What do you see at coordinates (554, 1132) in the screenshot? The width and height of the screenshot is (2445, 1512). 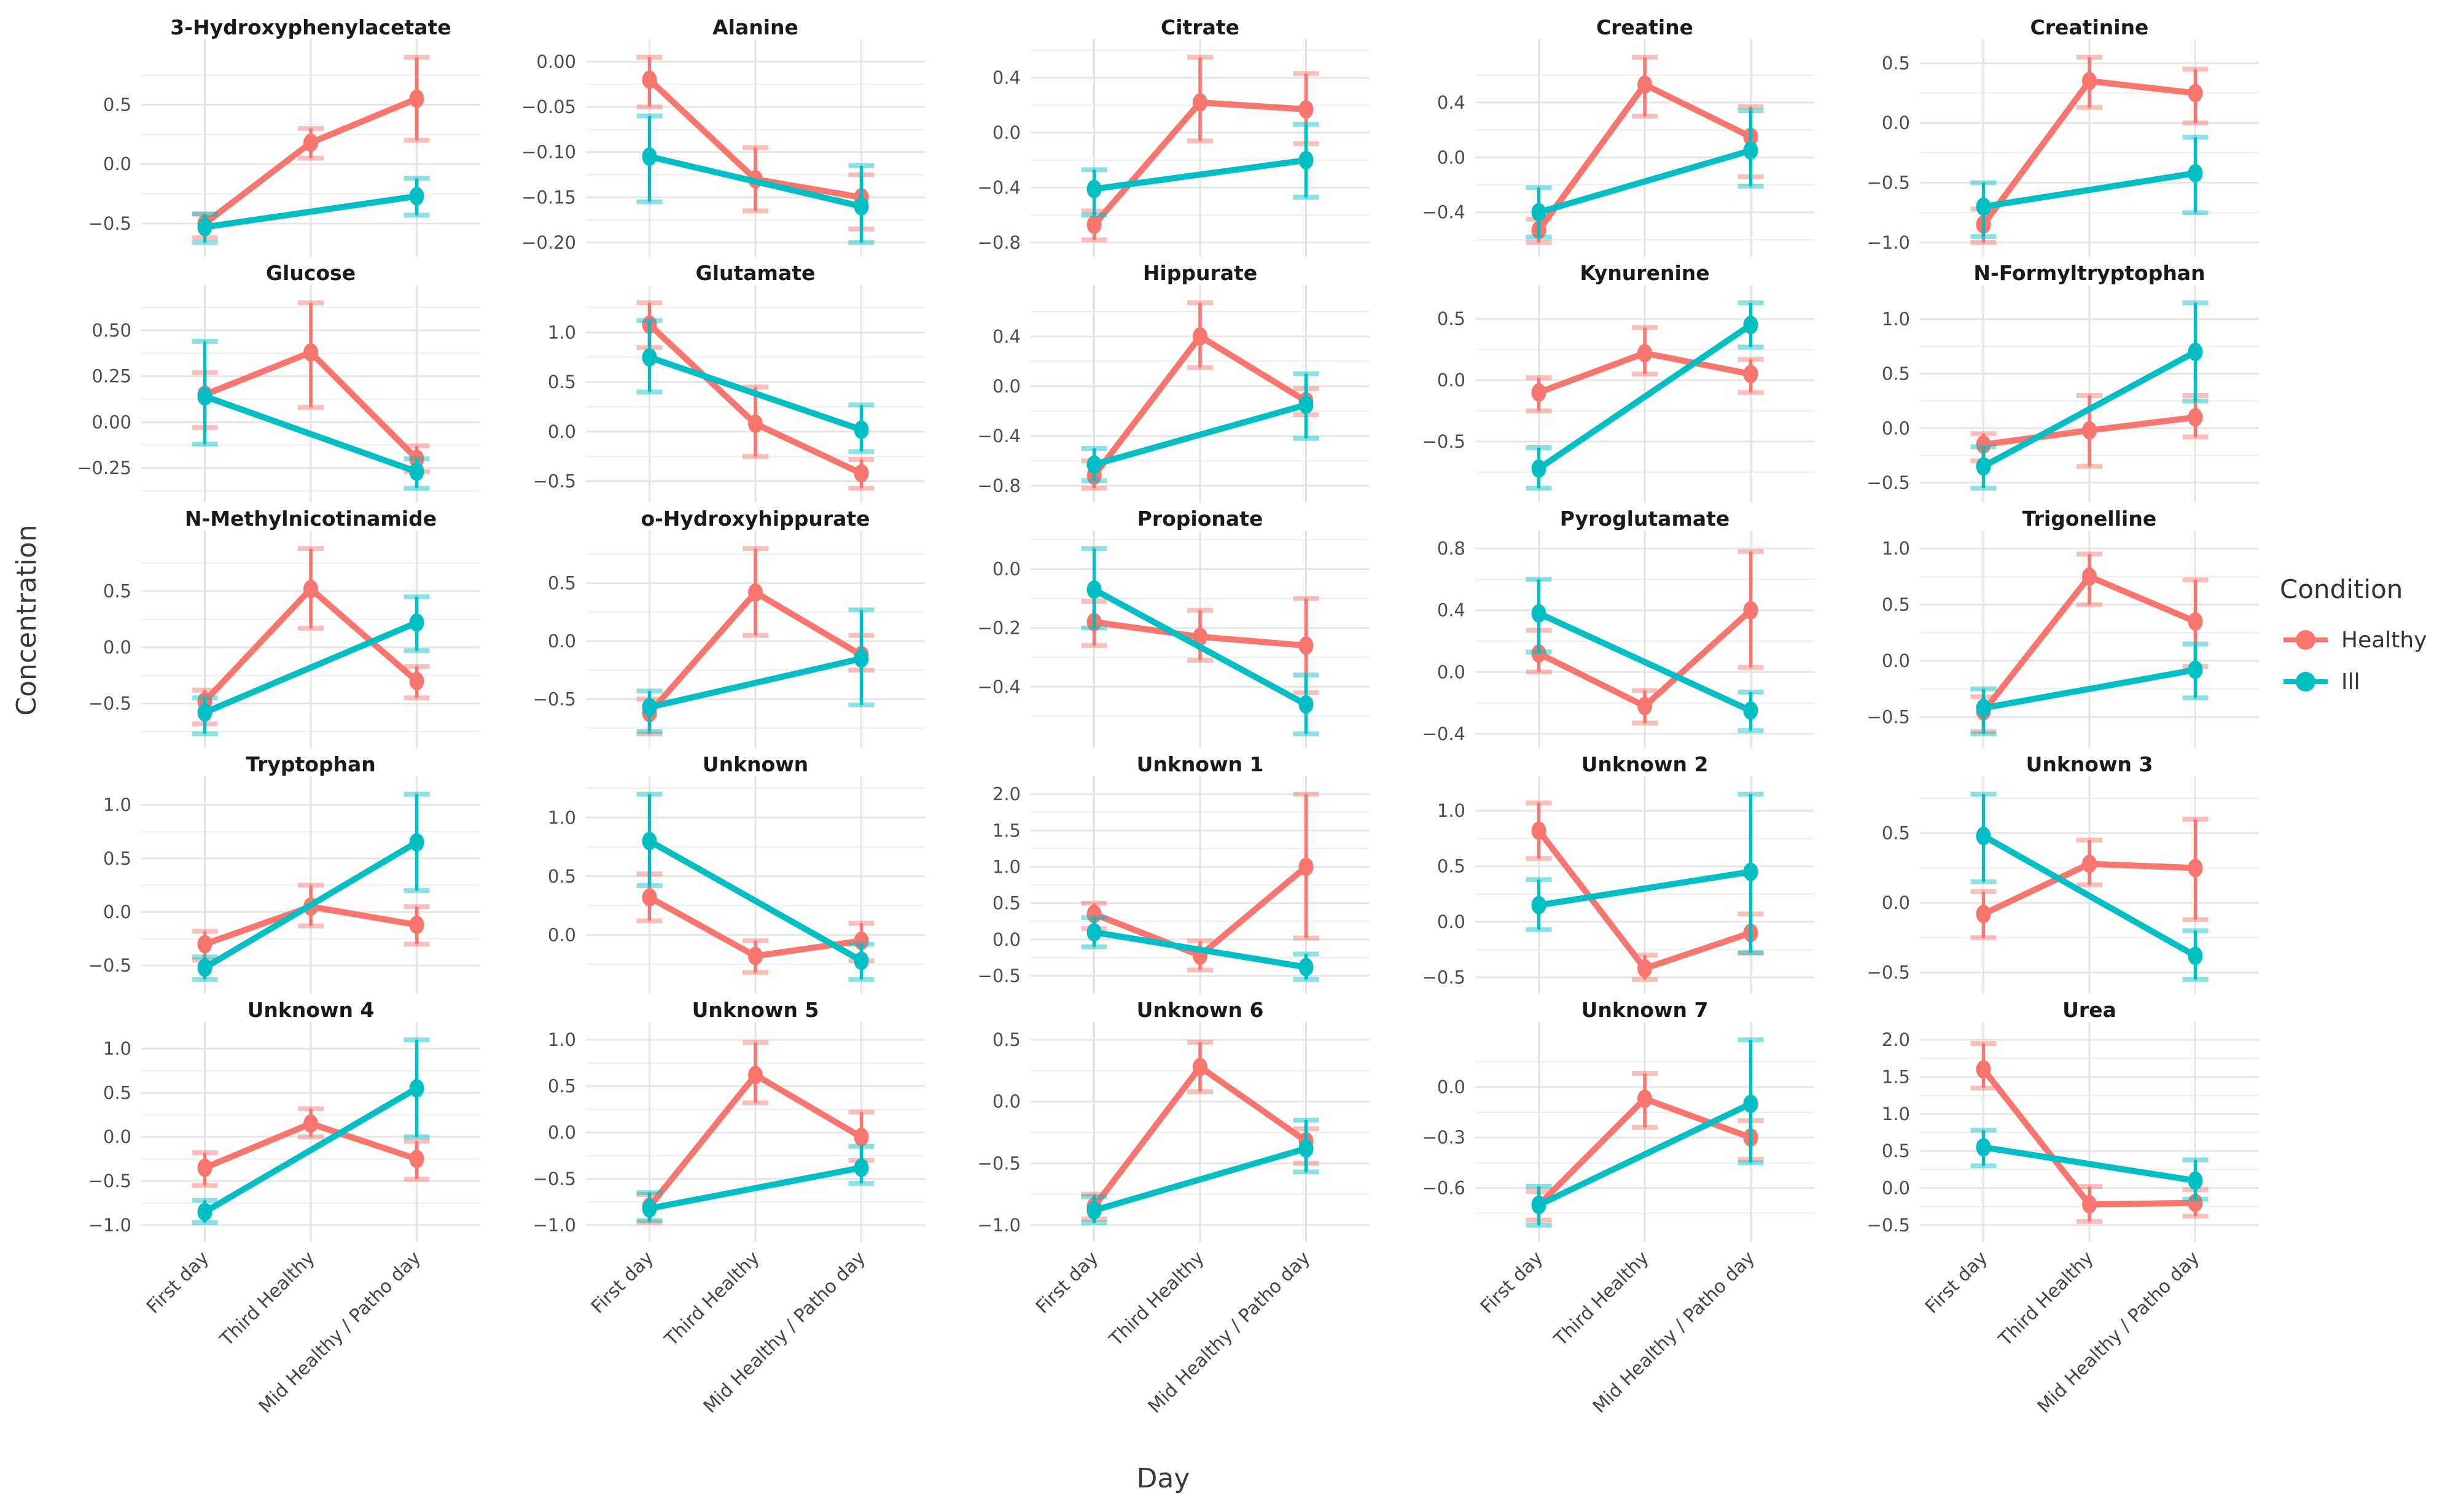 I see `y-tick-labels: 1.0 0.5 0.0 −0.5 −1.0` at bounding box center [554, 1132].